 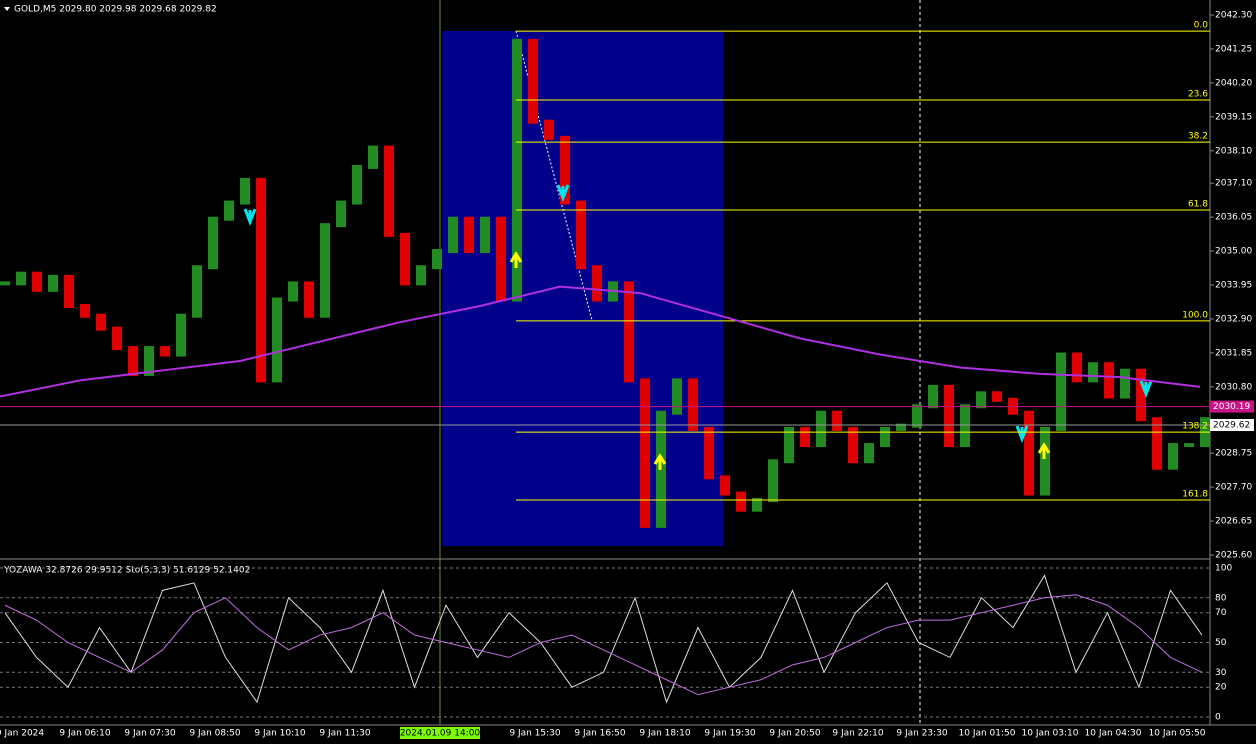 I want to click on menu-triangle, so click(x=7, y=9).